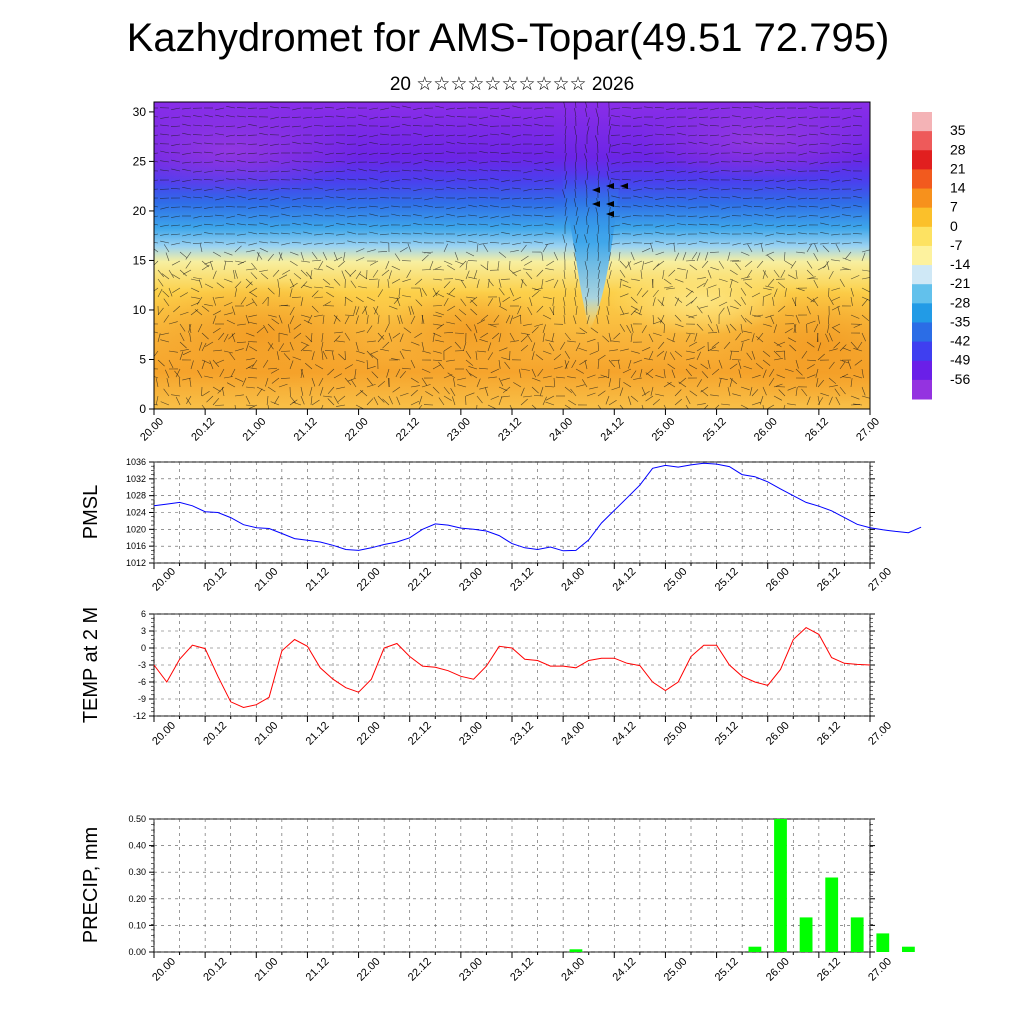  What do you see at coordinates (958, 149) in the screenshot?
I see `colorbar-label-1: 28` at bounding box center [958, 149].